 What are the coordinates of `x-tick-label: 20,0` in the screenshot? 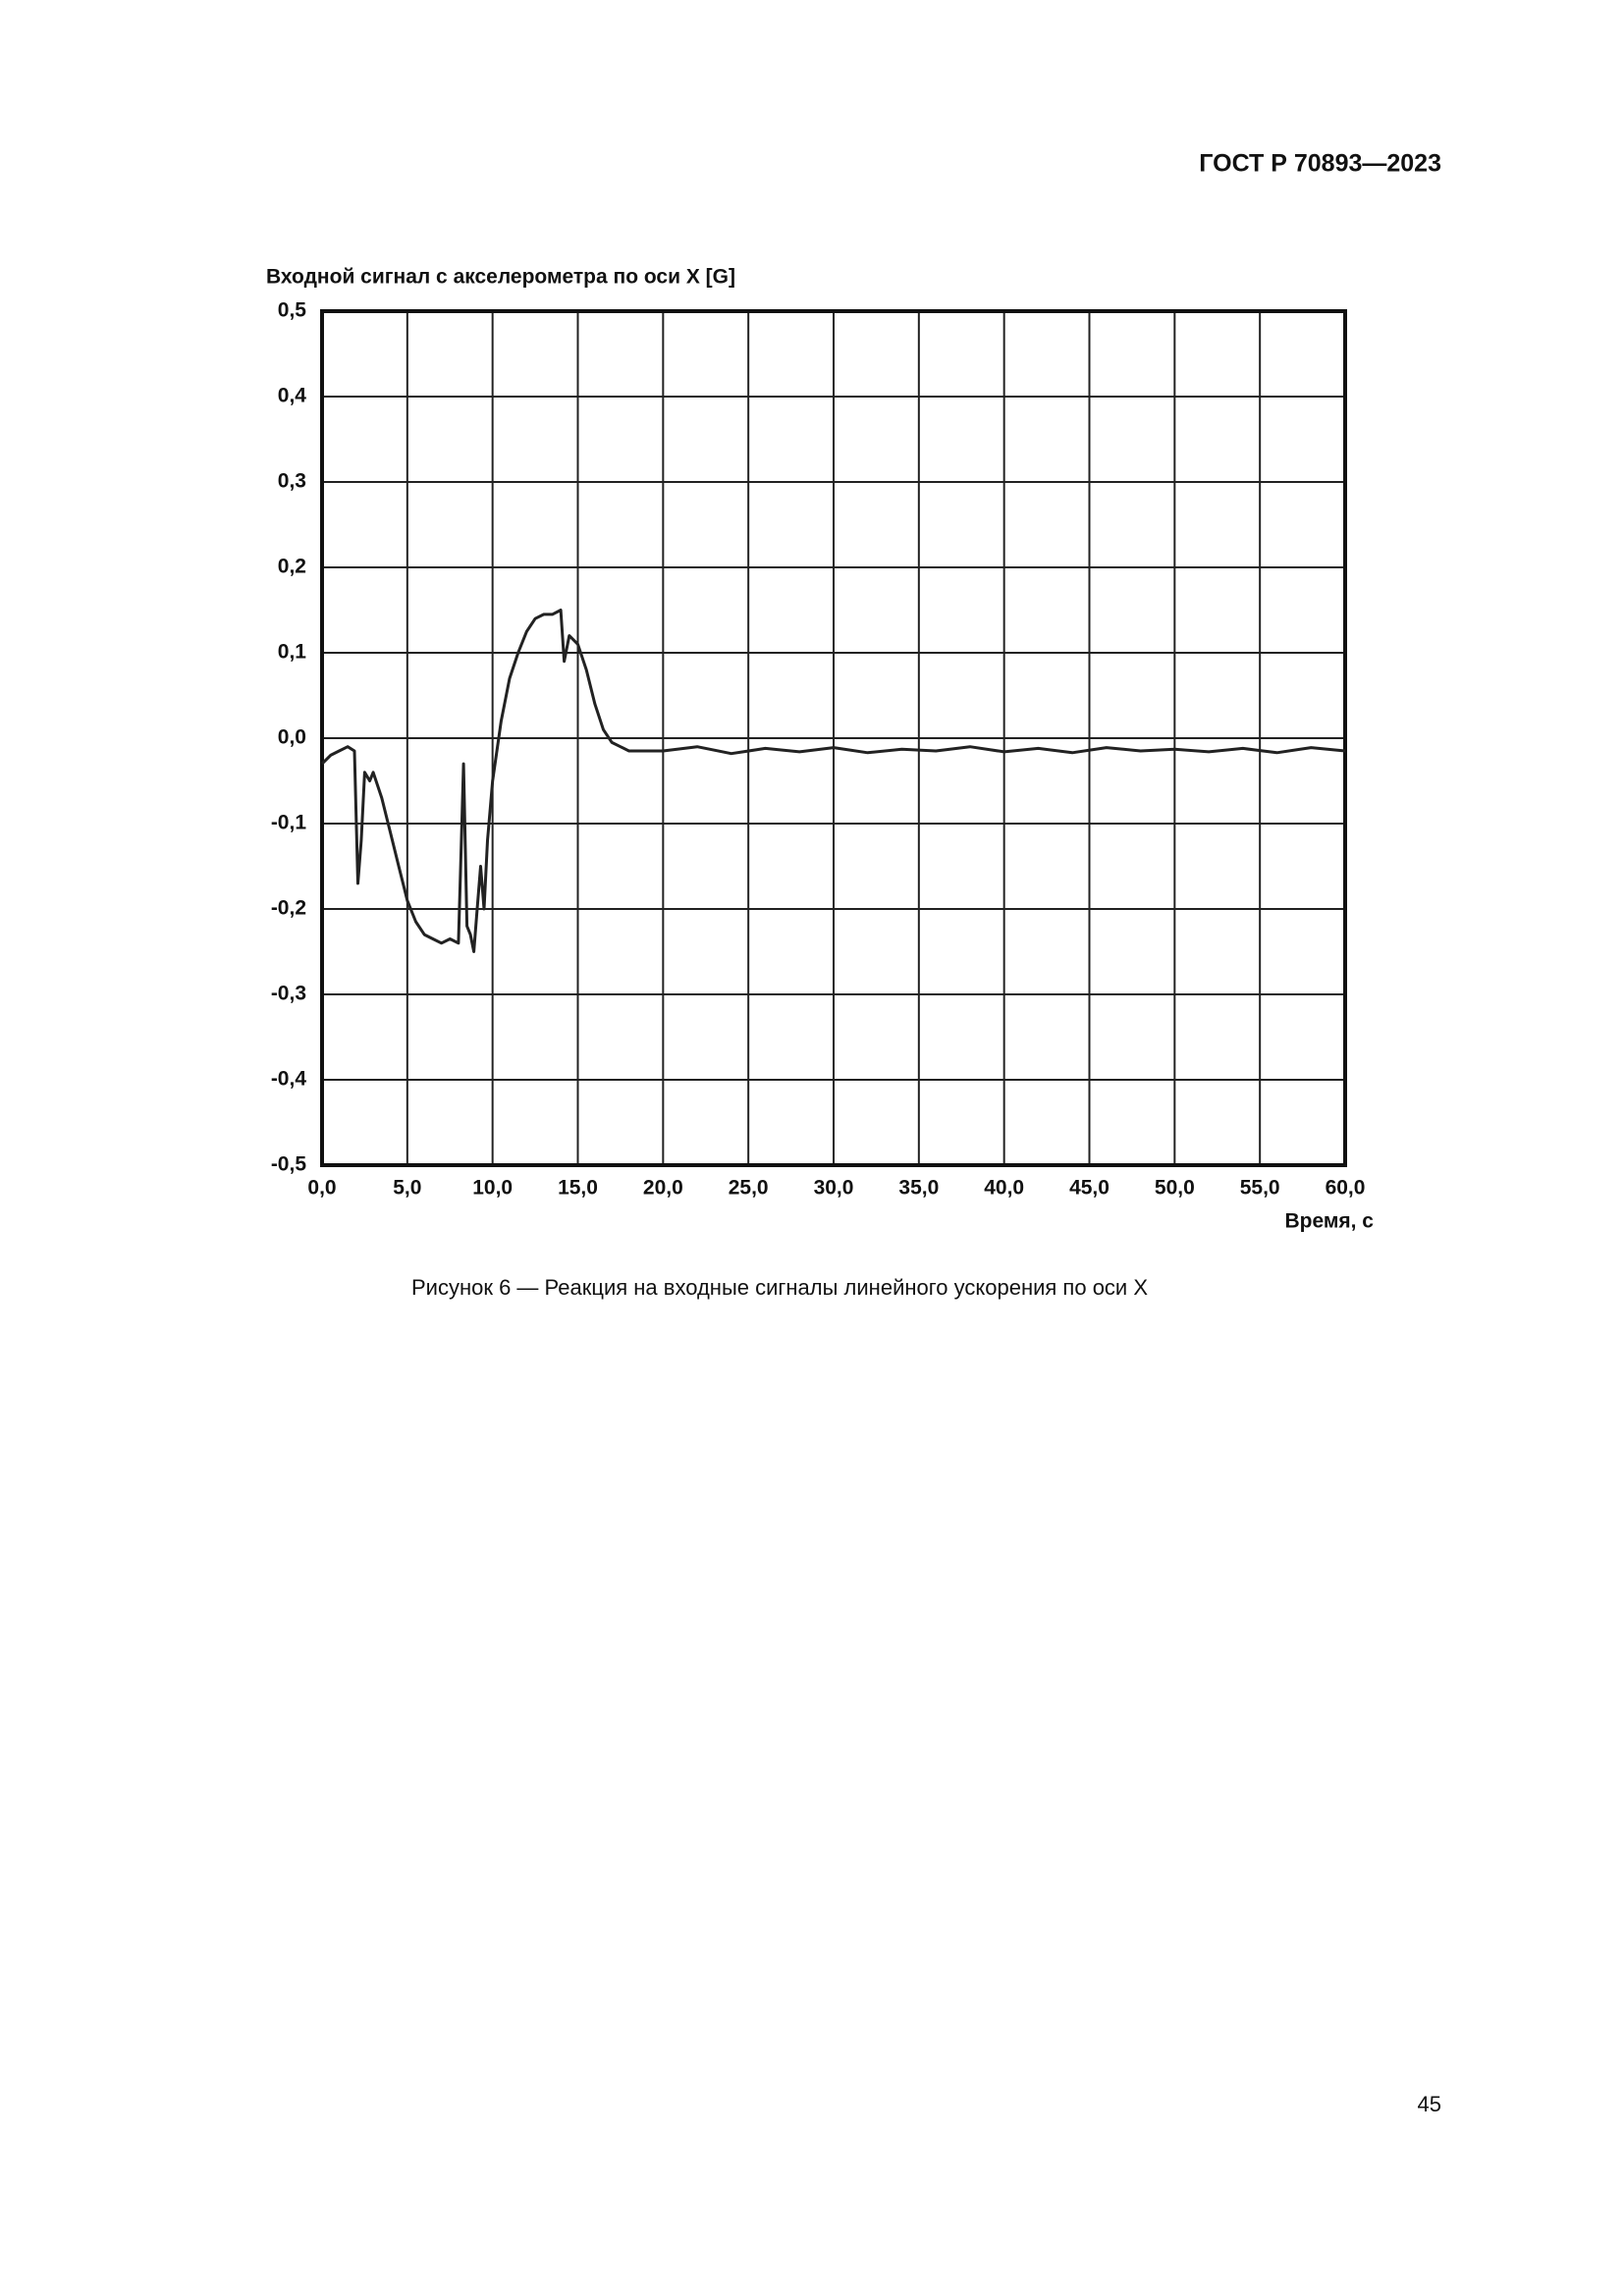 It's located at (663, 1188).